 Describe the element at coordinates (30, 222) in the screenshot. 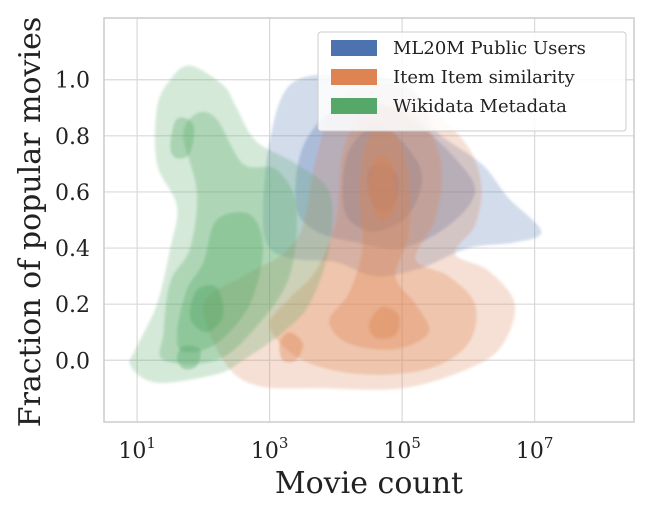

I see `y-axis-title: Fraction of popular movies` at that location.